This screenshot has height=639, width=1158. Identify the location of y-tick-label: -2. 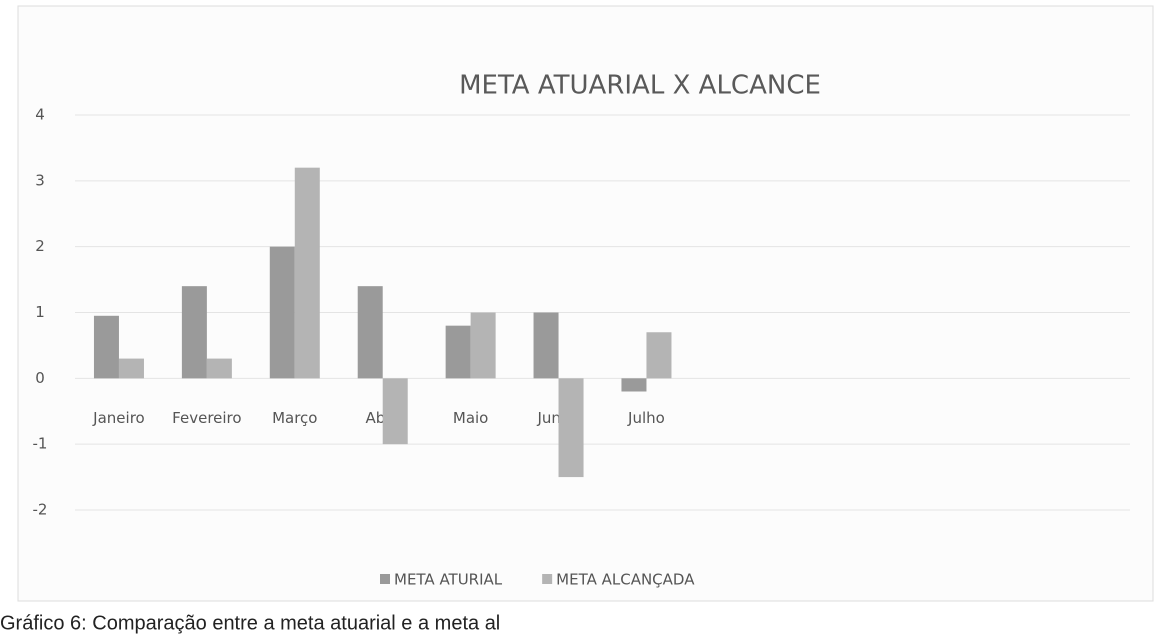
(40, 510).